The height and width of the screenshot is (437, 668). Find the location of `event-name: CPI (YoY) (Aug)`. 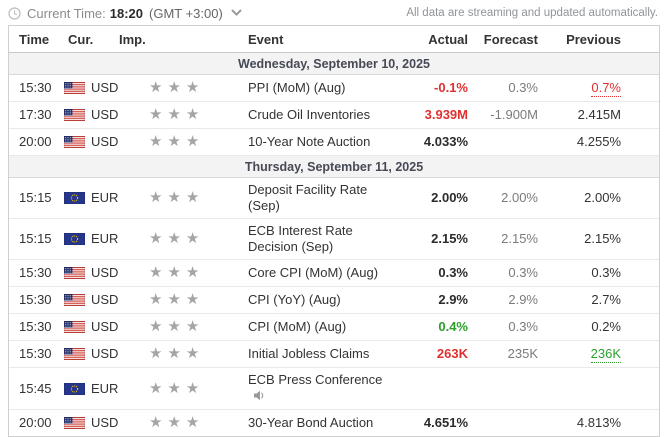

event-name: CPI (YoY) (Aug) is located at coordinates (294, 299).